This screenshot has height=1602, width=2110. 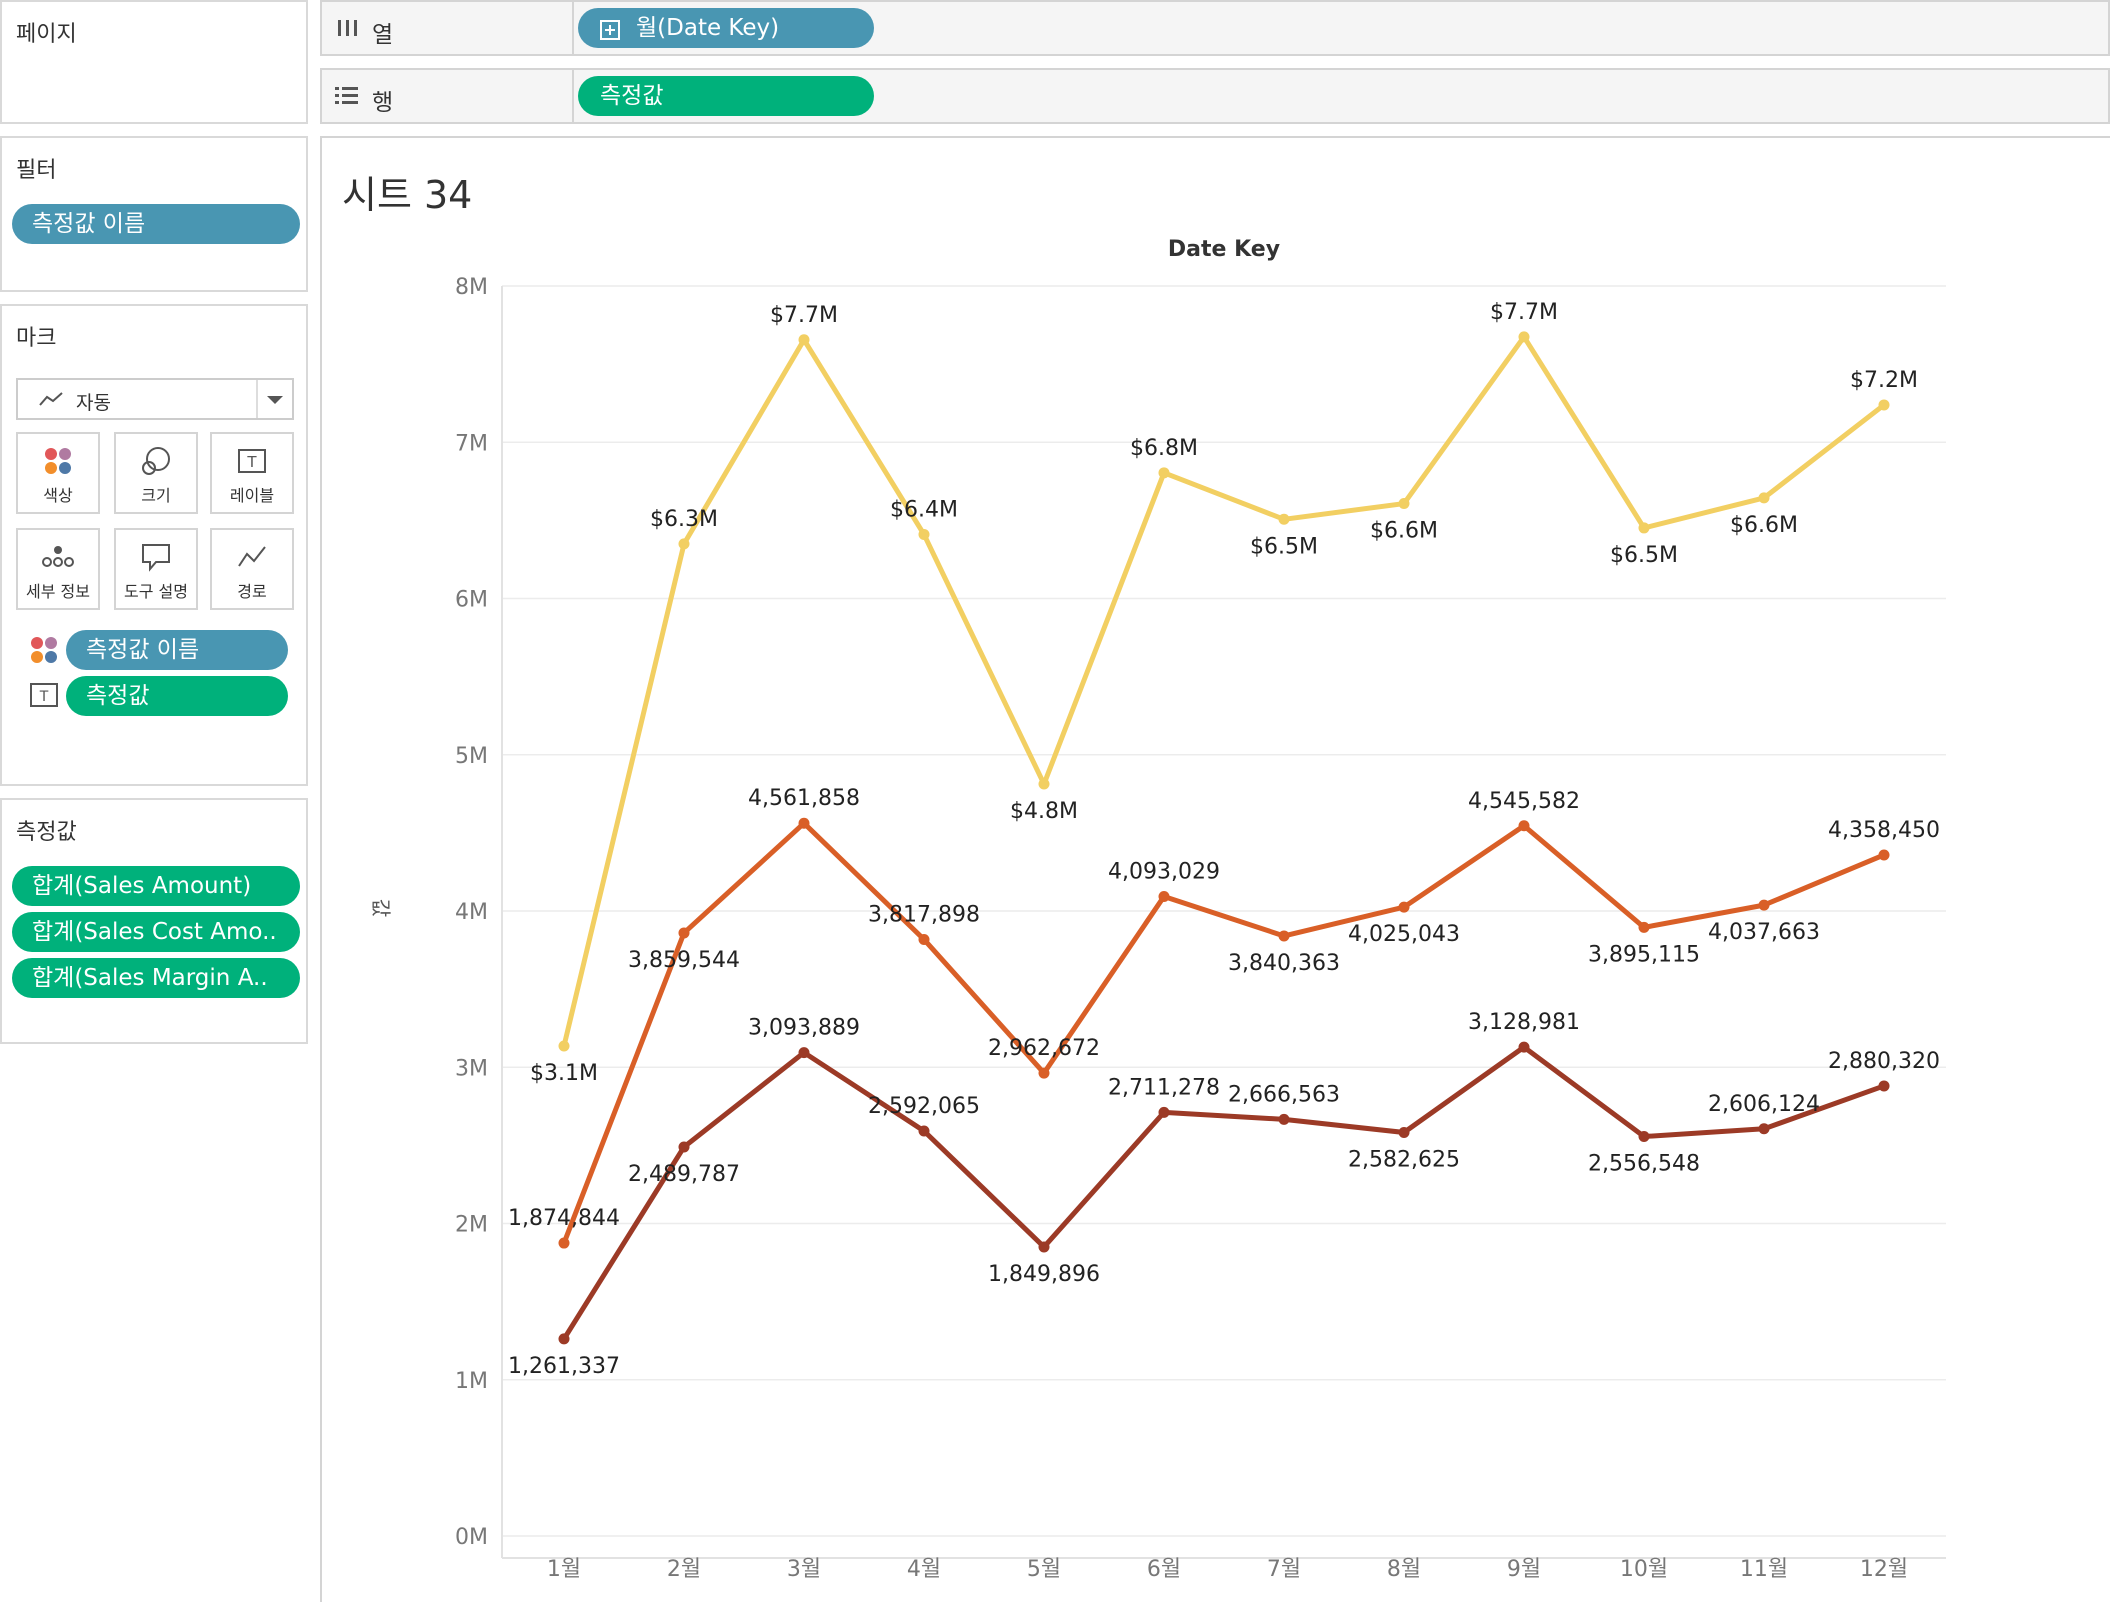 What do you see at coordinates (44, 650) in the screenshot?
I see `color-shelf-icon` at bounding box center [44, 650].